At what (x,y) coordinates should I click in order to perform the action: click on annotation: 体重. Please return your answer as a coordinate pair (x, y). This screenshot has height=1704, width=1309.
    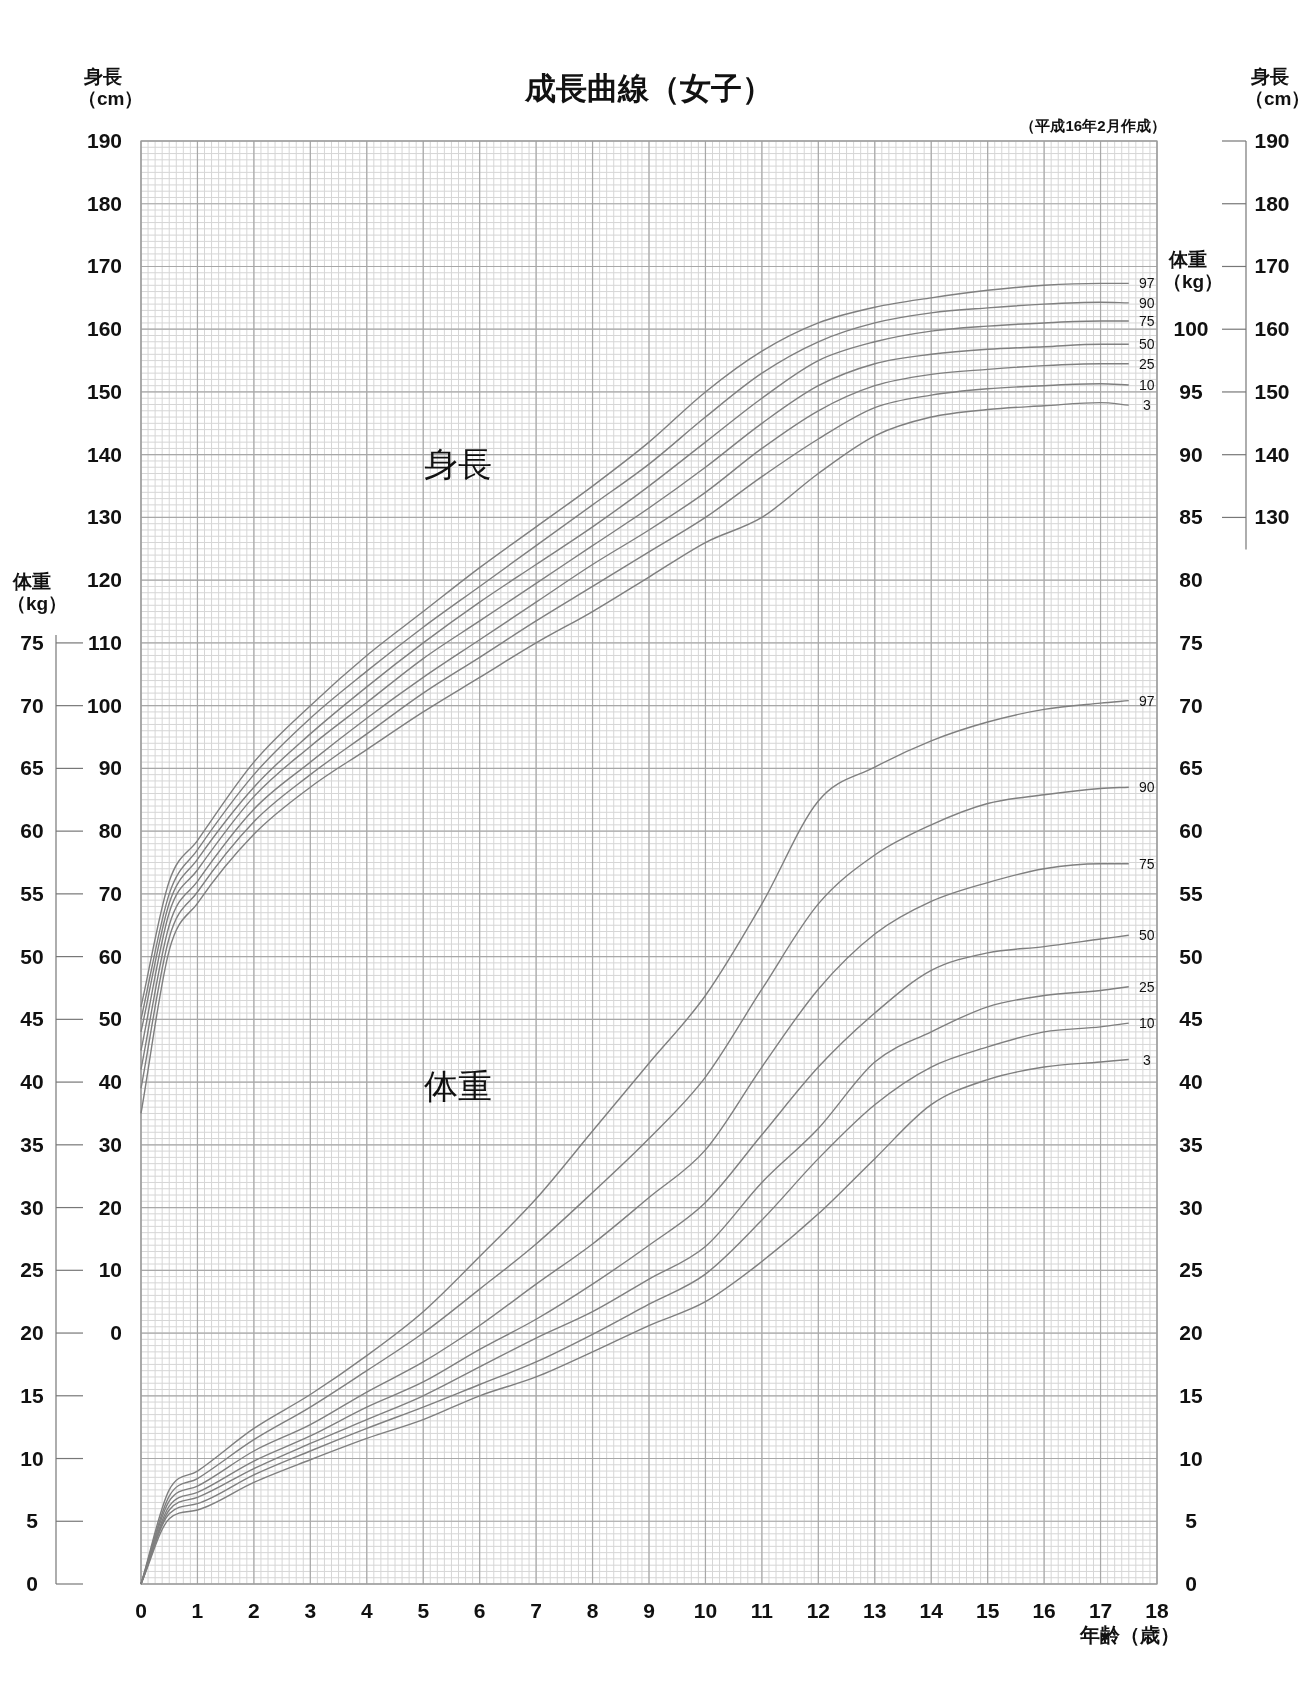
    Looking at the image, I should click on (458, 1086).